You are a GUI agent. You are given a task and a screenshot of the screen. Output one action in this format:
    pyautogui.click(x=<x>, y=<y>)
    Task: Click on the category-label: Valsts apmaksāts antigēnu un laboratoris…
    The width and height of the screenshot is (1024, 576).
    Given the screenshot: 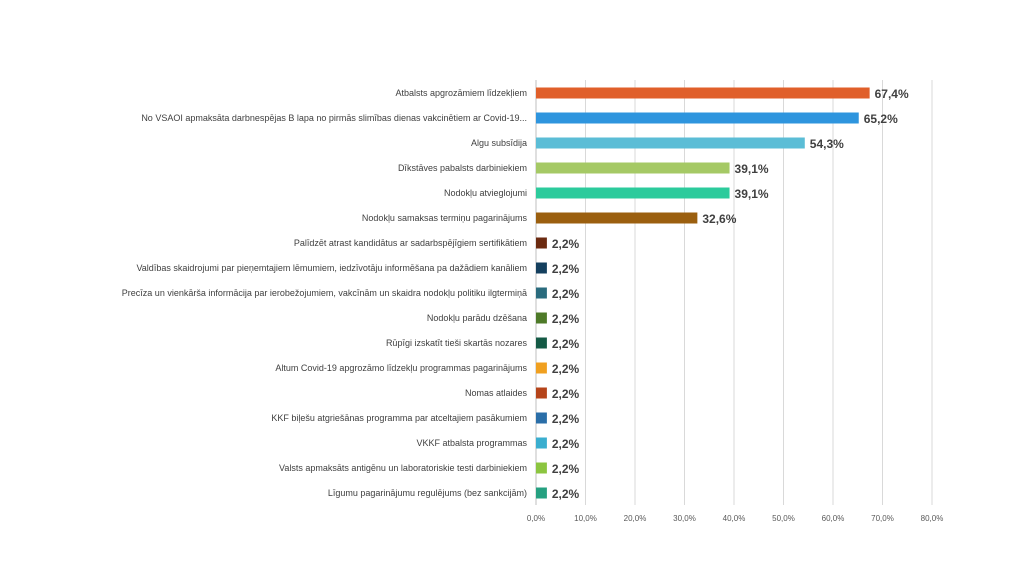 What is the action you would take?
    pyautogui.click(x=403, y=468)
    